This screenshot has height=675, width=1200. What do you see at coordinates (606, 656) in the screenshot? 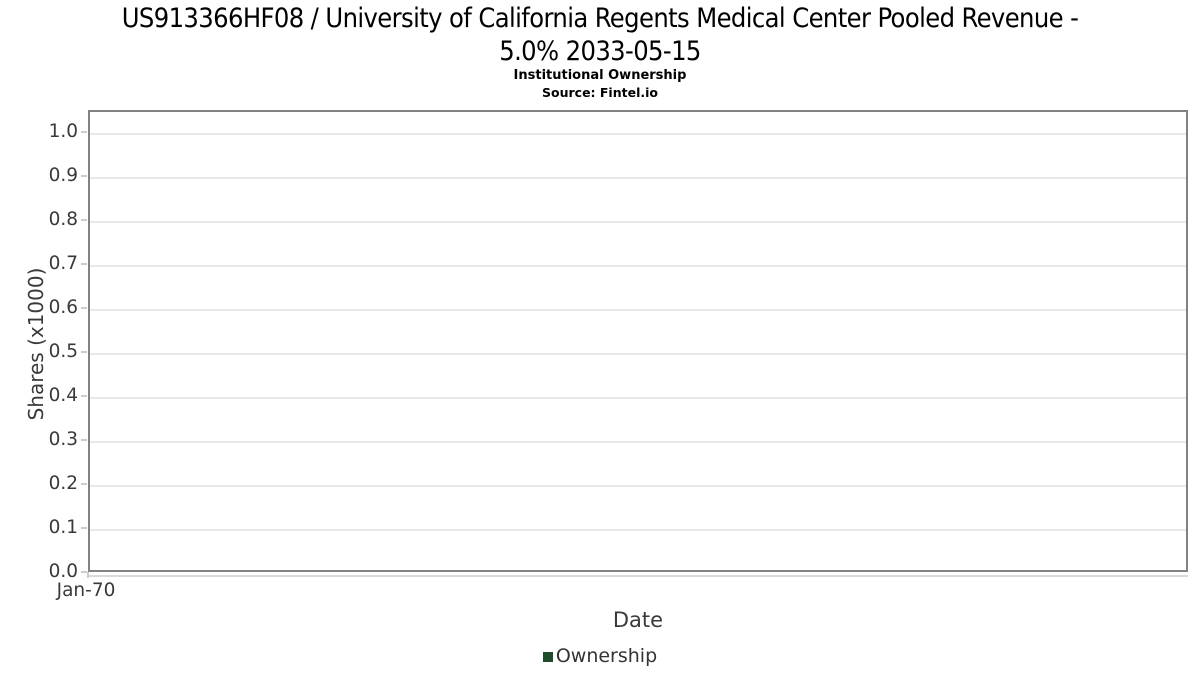
I see `legend-label-ownership: Ownership` at bounding box center [606, 656].